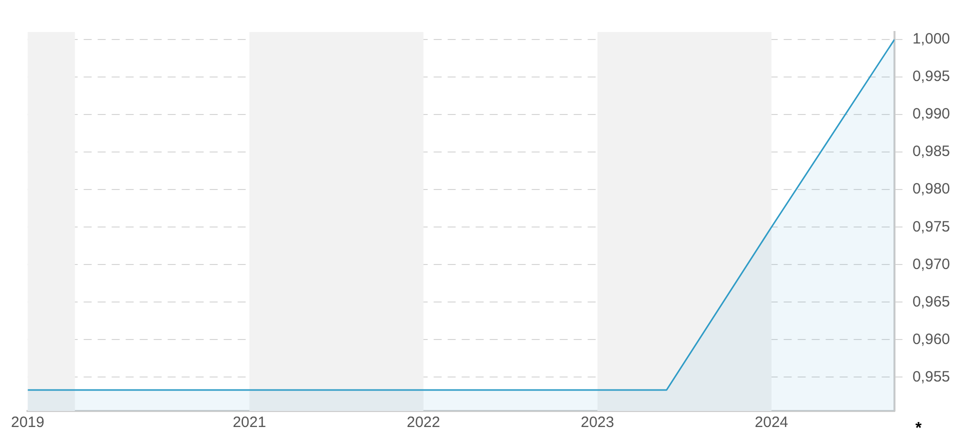 This screenshot has width=968, height=443. What do you see at coordinates (249, 423) in the screenshot?
I see `x-tick-label: 2021` at bounding box center [249, 423].